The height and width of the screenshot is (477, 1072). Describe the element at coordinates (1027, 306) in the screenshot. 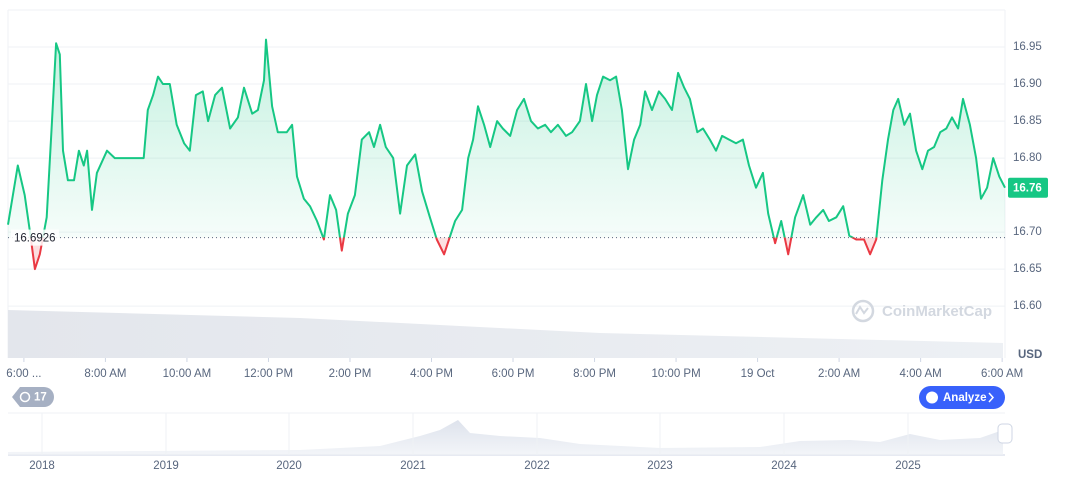

I see `y-tick-label: 16.60` at that location.